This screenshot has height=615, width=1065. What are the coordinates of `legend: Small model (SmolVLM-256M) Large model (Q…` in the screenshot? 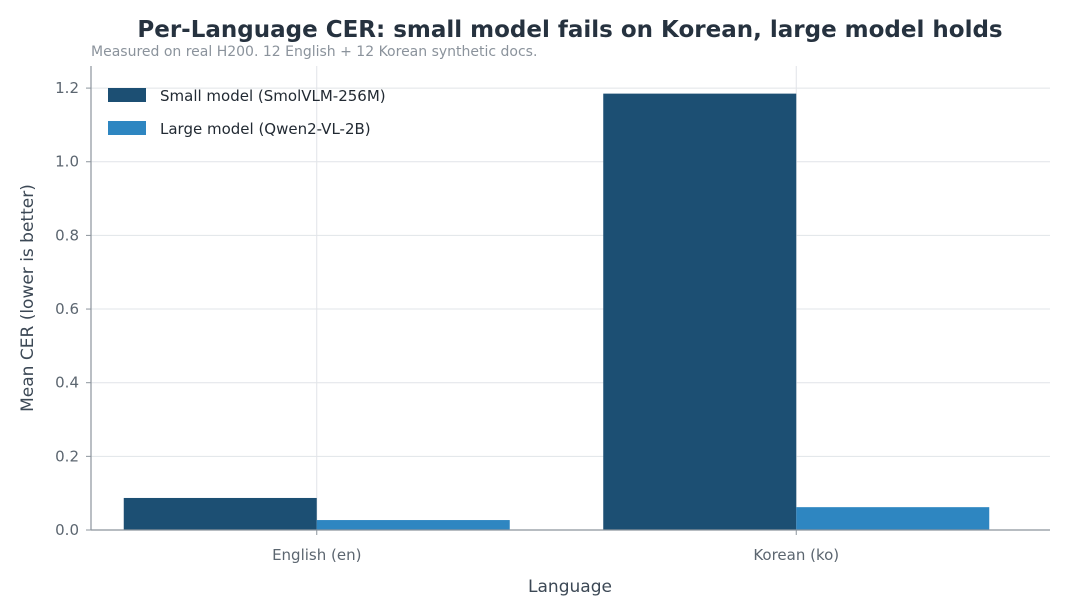 It's located at (247, 112).